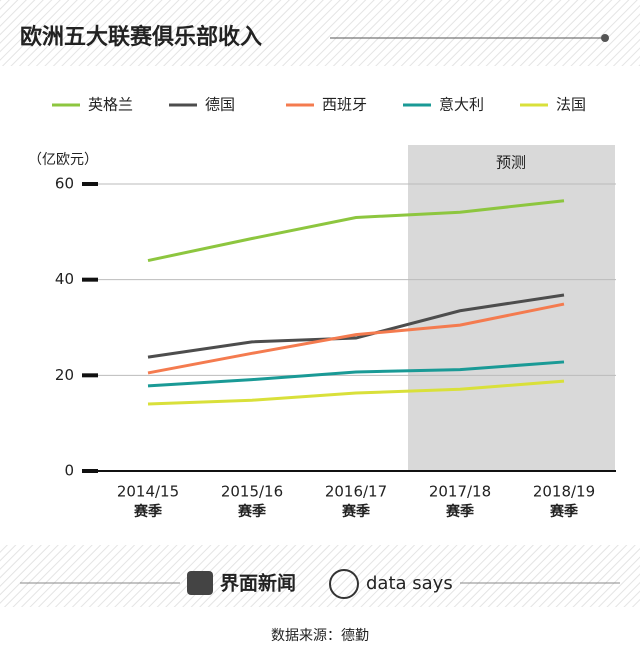  What do you see at coordinates (460, 492) in the screenshot?
I see `x-tick-label: 2017/18` at bounding box center [460, 492].